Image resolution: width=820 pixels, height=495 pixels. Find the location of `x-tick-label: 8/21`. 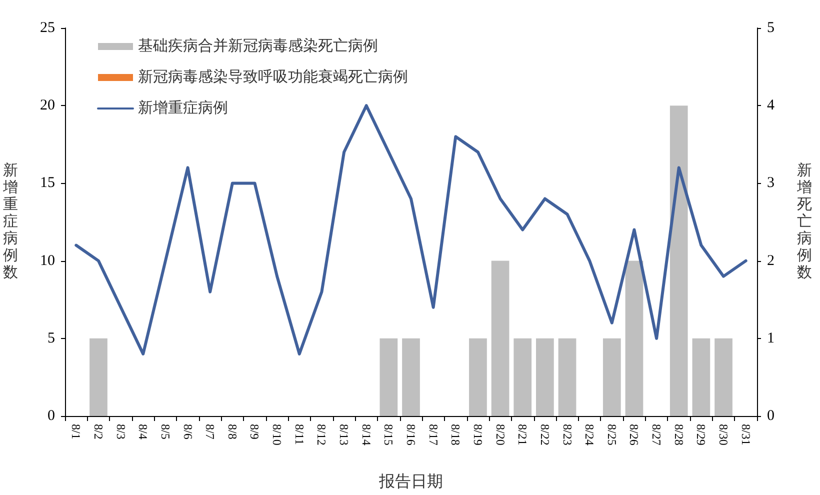

x-tick-label: 8/21 is located at coordinates (523, 435).